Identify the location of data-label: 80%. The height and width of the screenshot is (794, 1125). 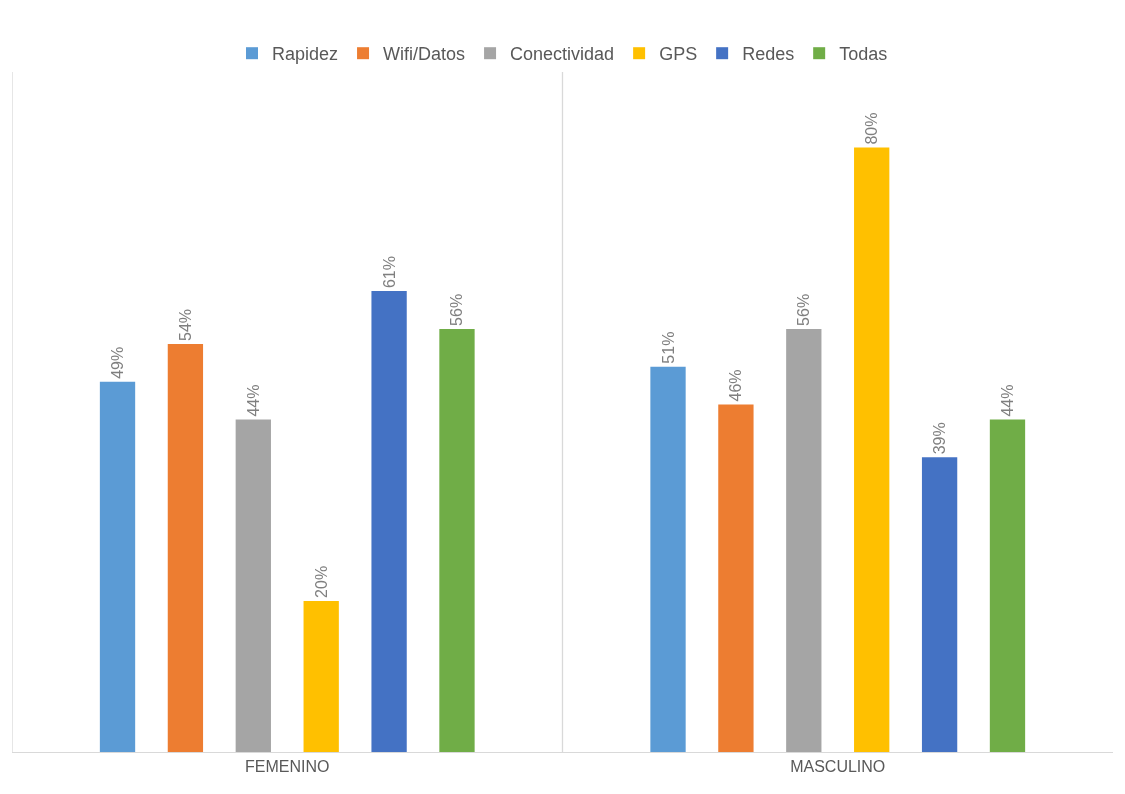
(872, 128).